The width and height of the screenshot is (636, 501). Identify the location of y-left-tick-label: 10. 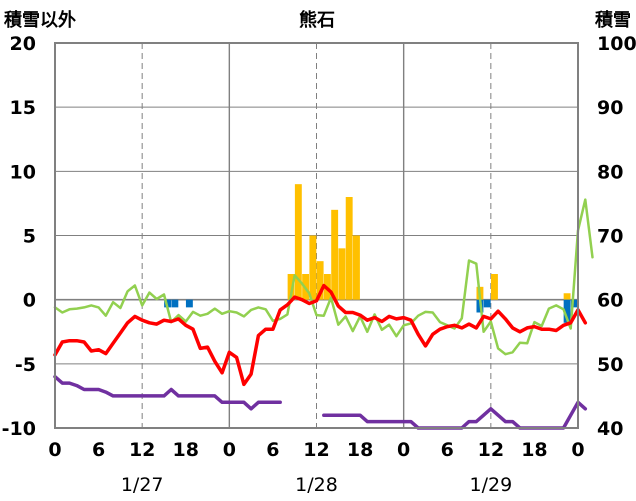
(23, 172).